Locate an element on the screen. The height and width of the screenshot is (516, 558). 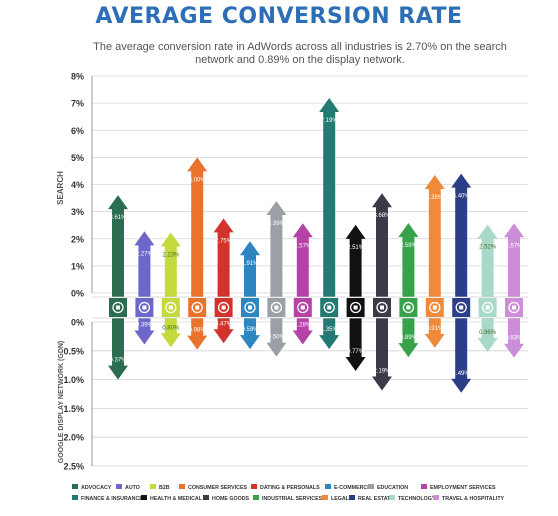
house-icon is located at coordinates (461, 307).